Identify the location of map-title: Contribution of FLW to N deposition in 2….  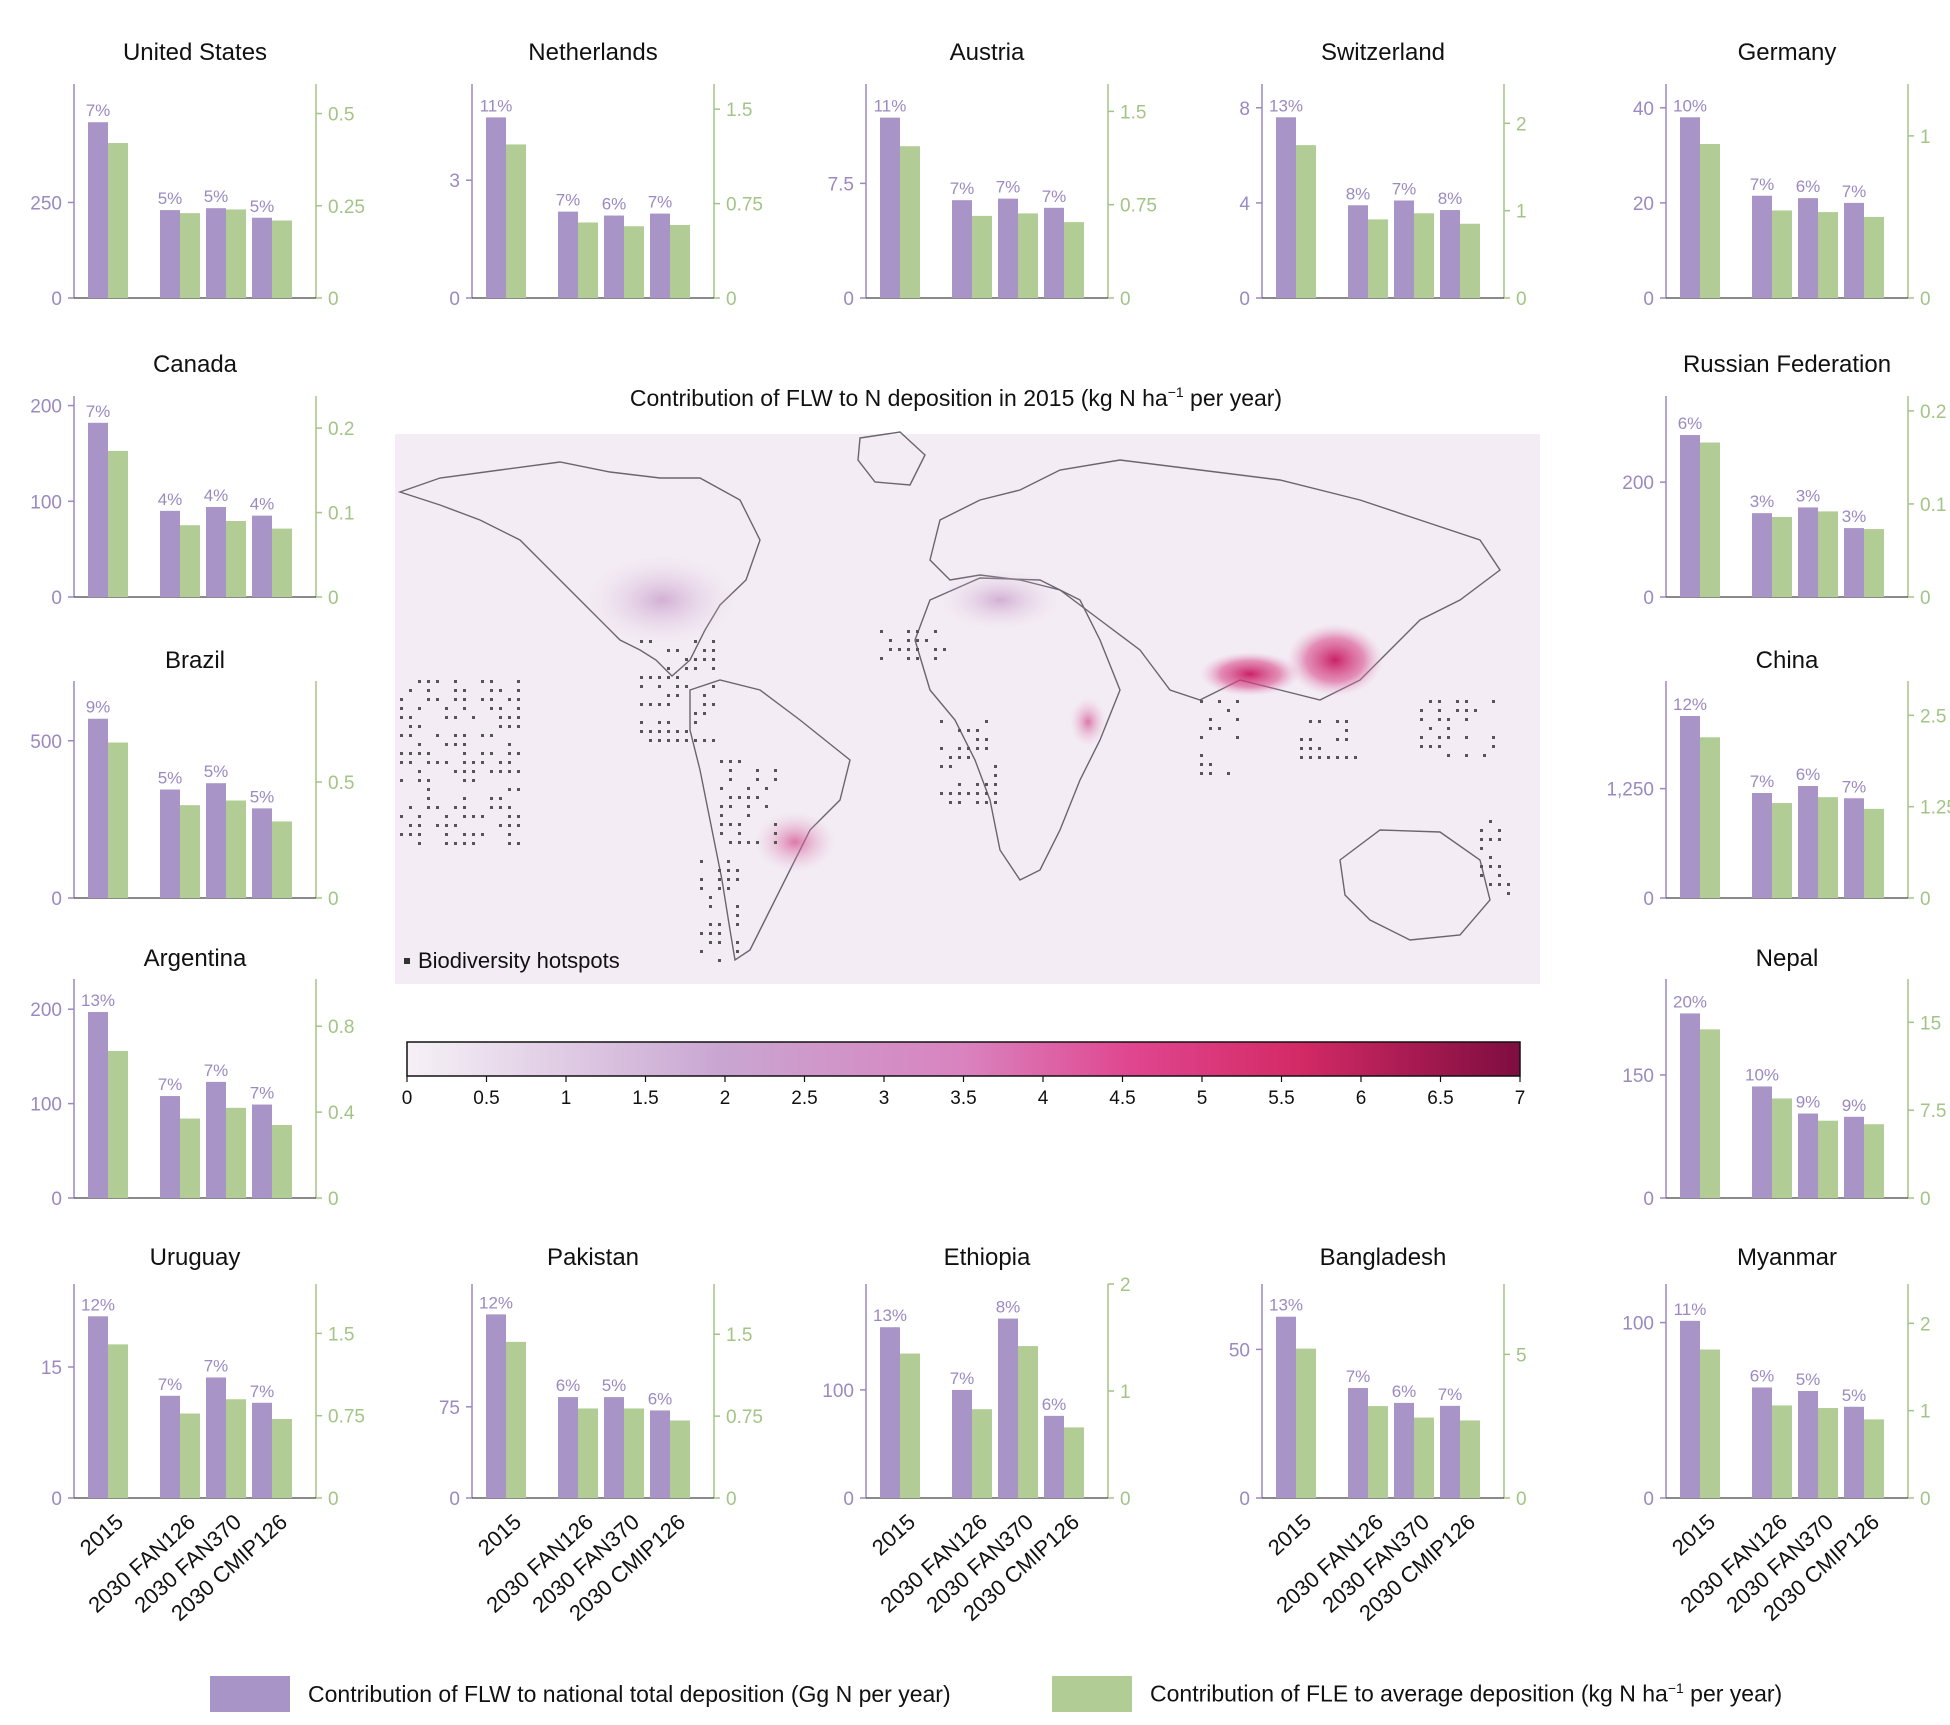
(956, 397).